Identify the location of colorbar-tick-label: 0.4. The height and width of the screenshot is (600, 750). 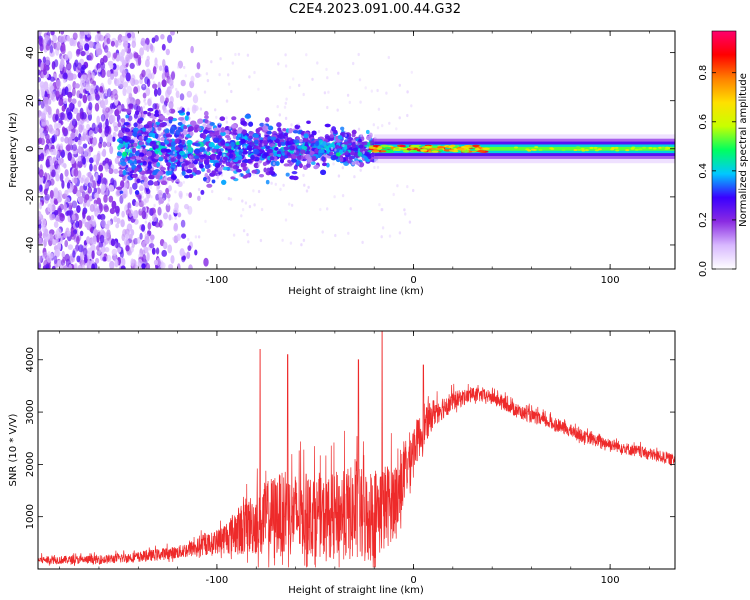
(703, 171).